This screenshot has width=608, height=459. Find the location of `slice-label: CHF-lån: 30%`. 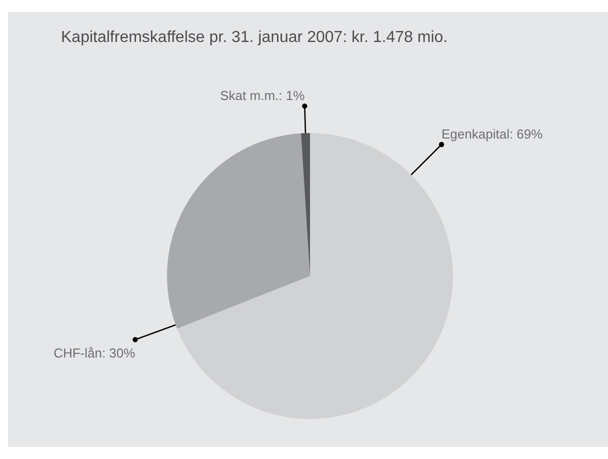

slice-label: CHF-lån: 30% is located at coordinates (95, 353).